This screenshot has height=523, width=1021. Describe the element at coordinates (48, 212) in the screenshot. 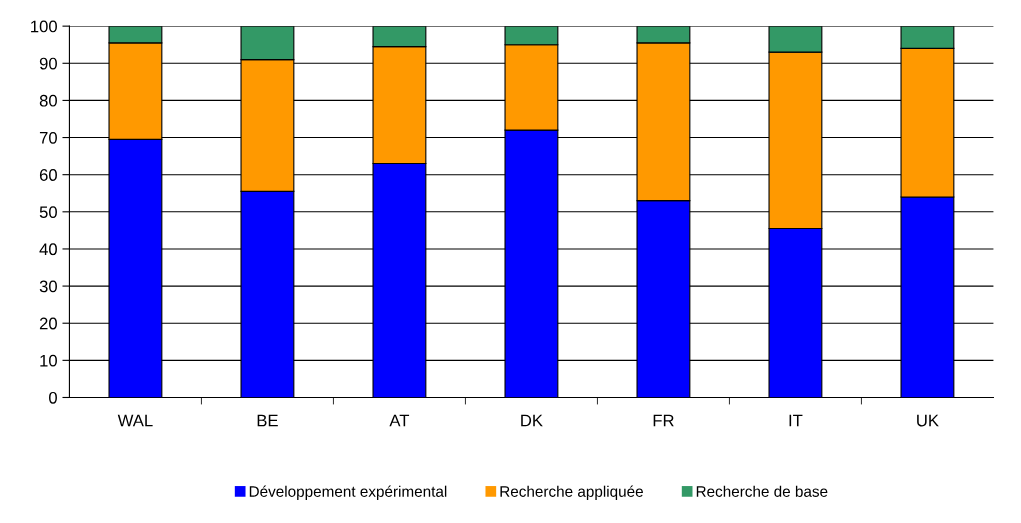

I see `y-tick-label: 50` at that location.